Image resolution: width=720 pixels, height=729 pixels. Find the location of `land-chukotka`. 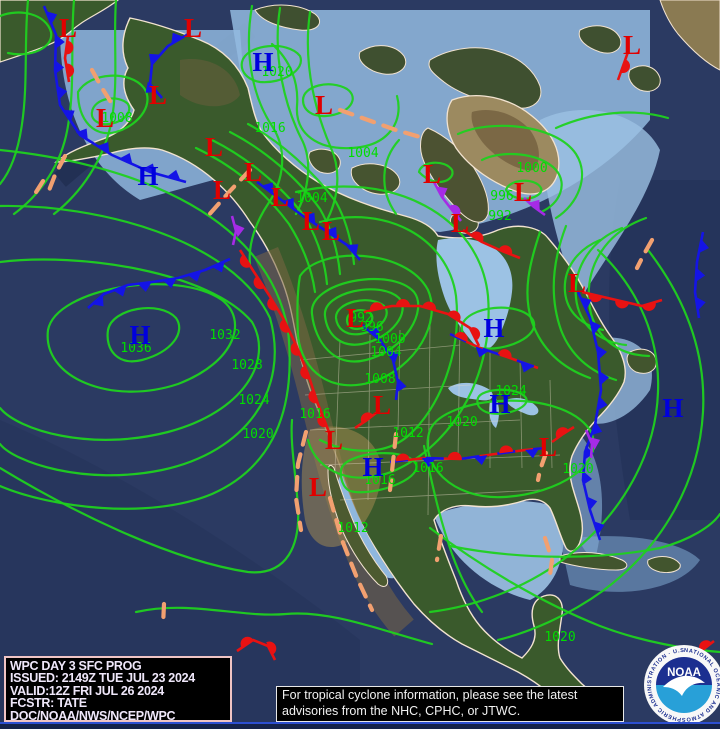

land-chukotka is located at coordinates (59, 31).